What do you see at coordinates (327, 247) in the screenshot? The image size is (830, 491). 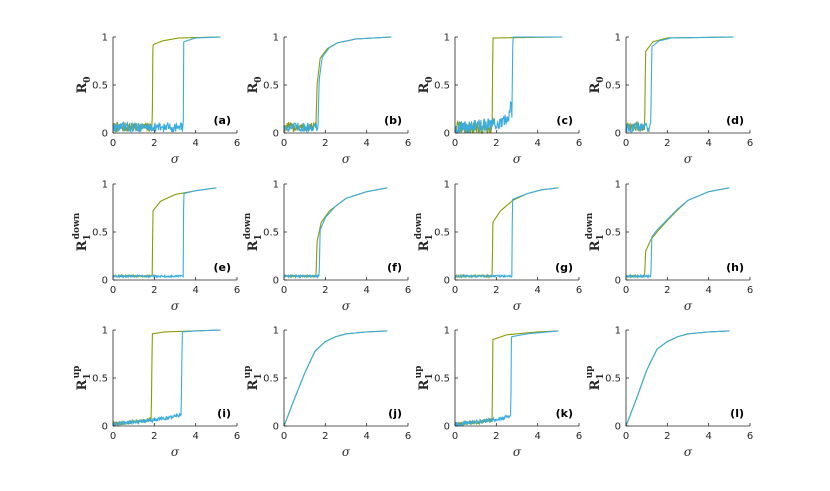 I see `panel-f: 0 2 4 6 0 0.5 1 σ R1down (f)` at bounding box center [327, 247].